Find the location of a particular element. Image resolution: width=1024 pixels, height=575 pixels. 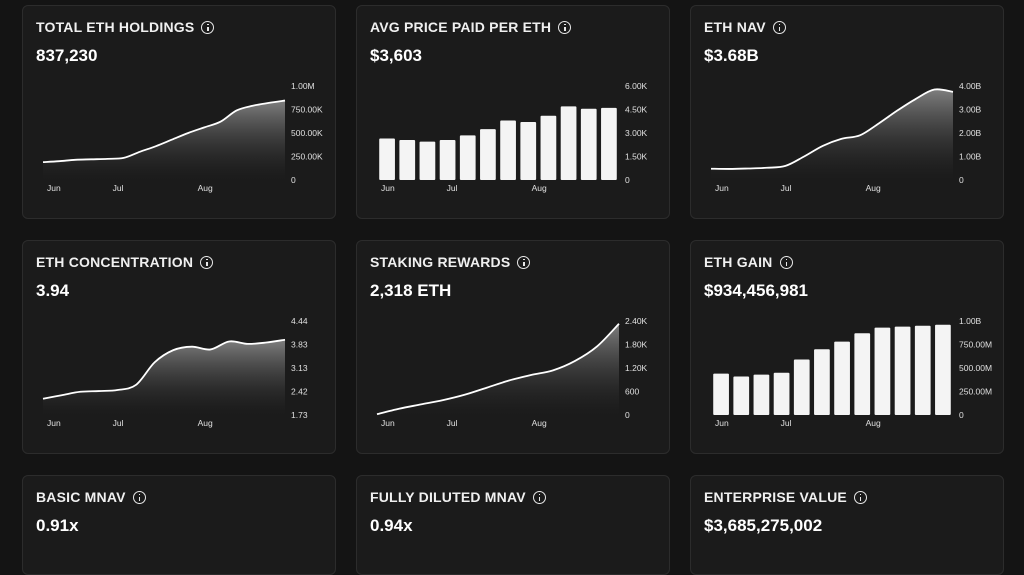

y-tick-label: 4.50K is located at coordinates (636, 110).